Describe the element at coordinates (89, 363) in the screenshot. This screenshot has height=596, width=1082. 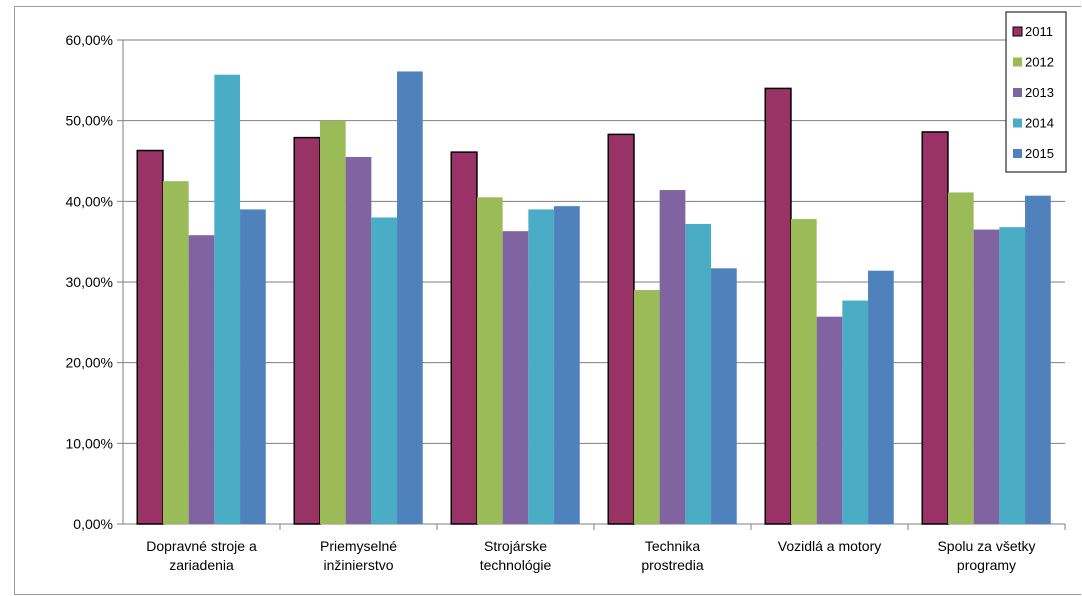
I see `y-tick-label: 20,00%` at that location.